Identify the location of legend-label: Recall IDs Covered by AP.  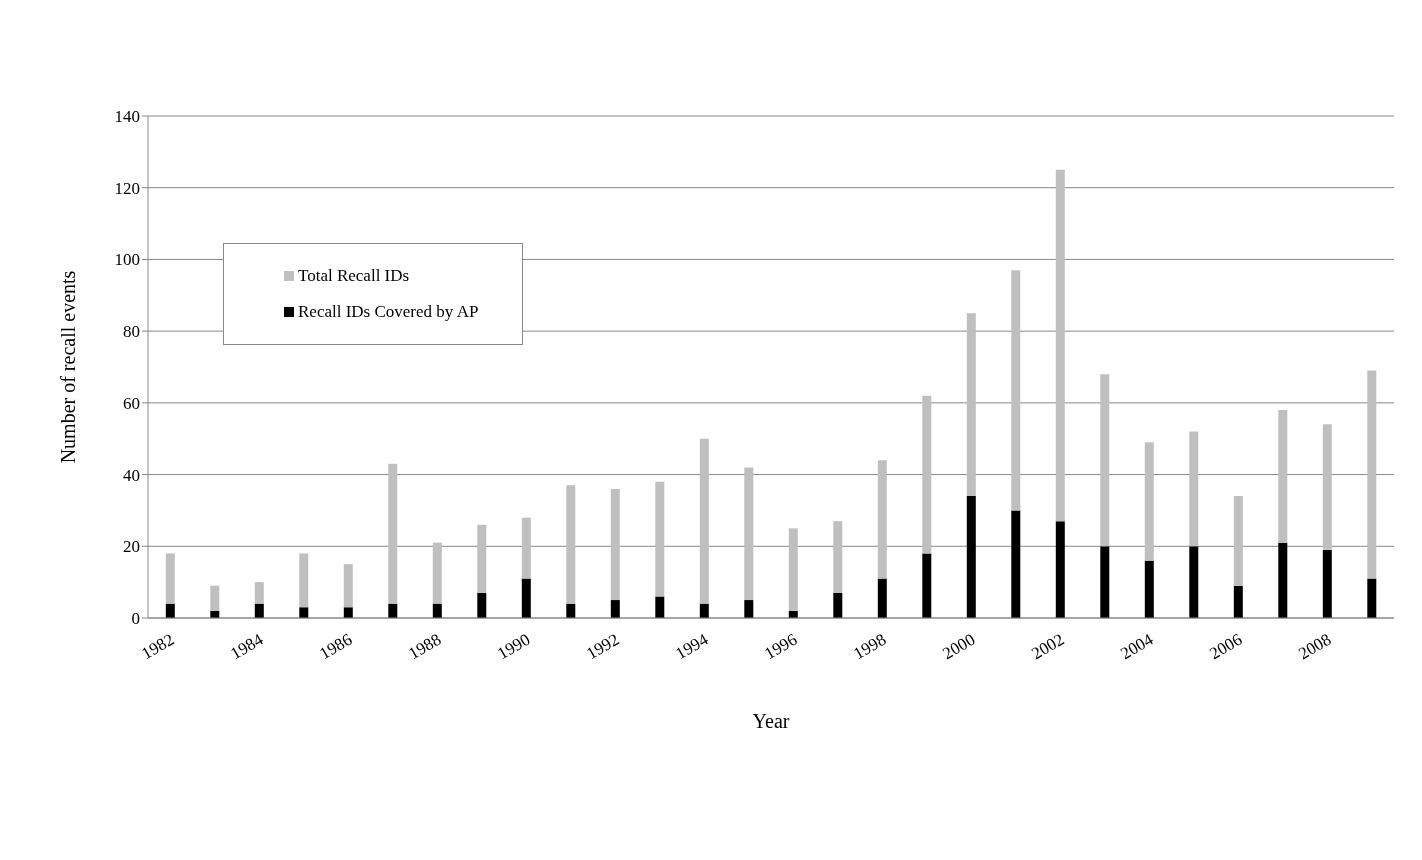
(388, 312).